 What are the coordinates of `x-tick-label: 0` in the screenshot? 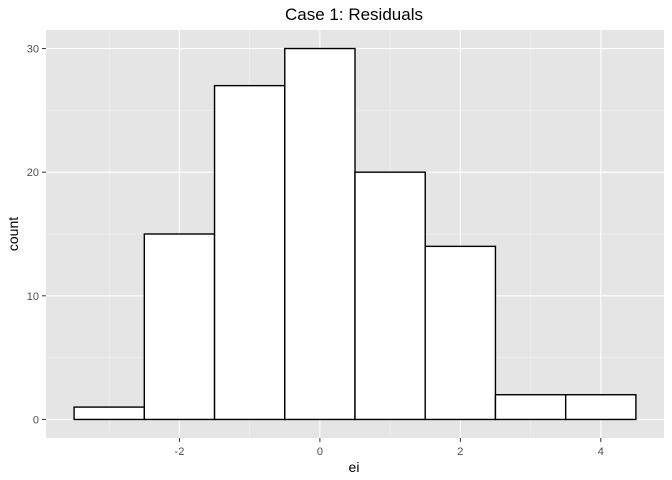 It's located at (320, 452).